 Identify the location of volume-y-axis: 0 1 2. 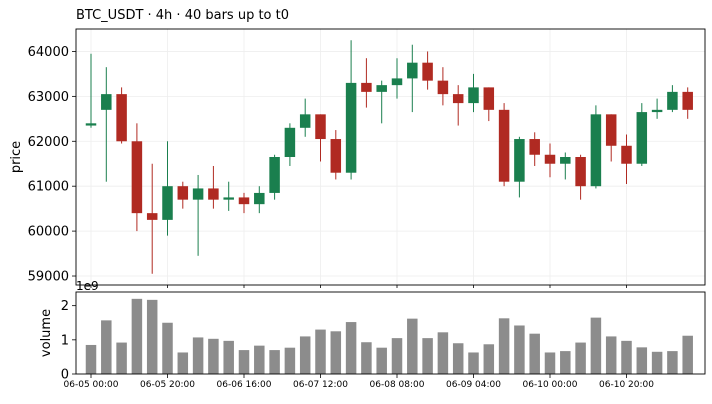
(68, 341).